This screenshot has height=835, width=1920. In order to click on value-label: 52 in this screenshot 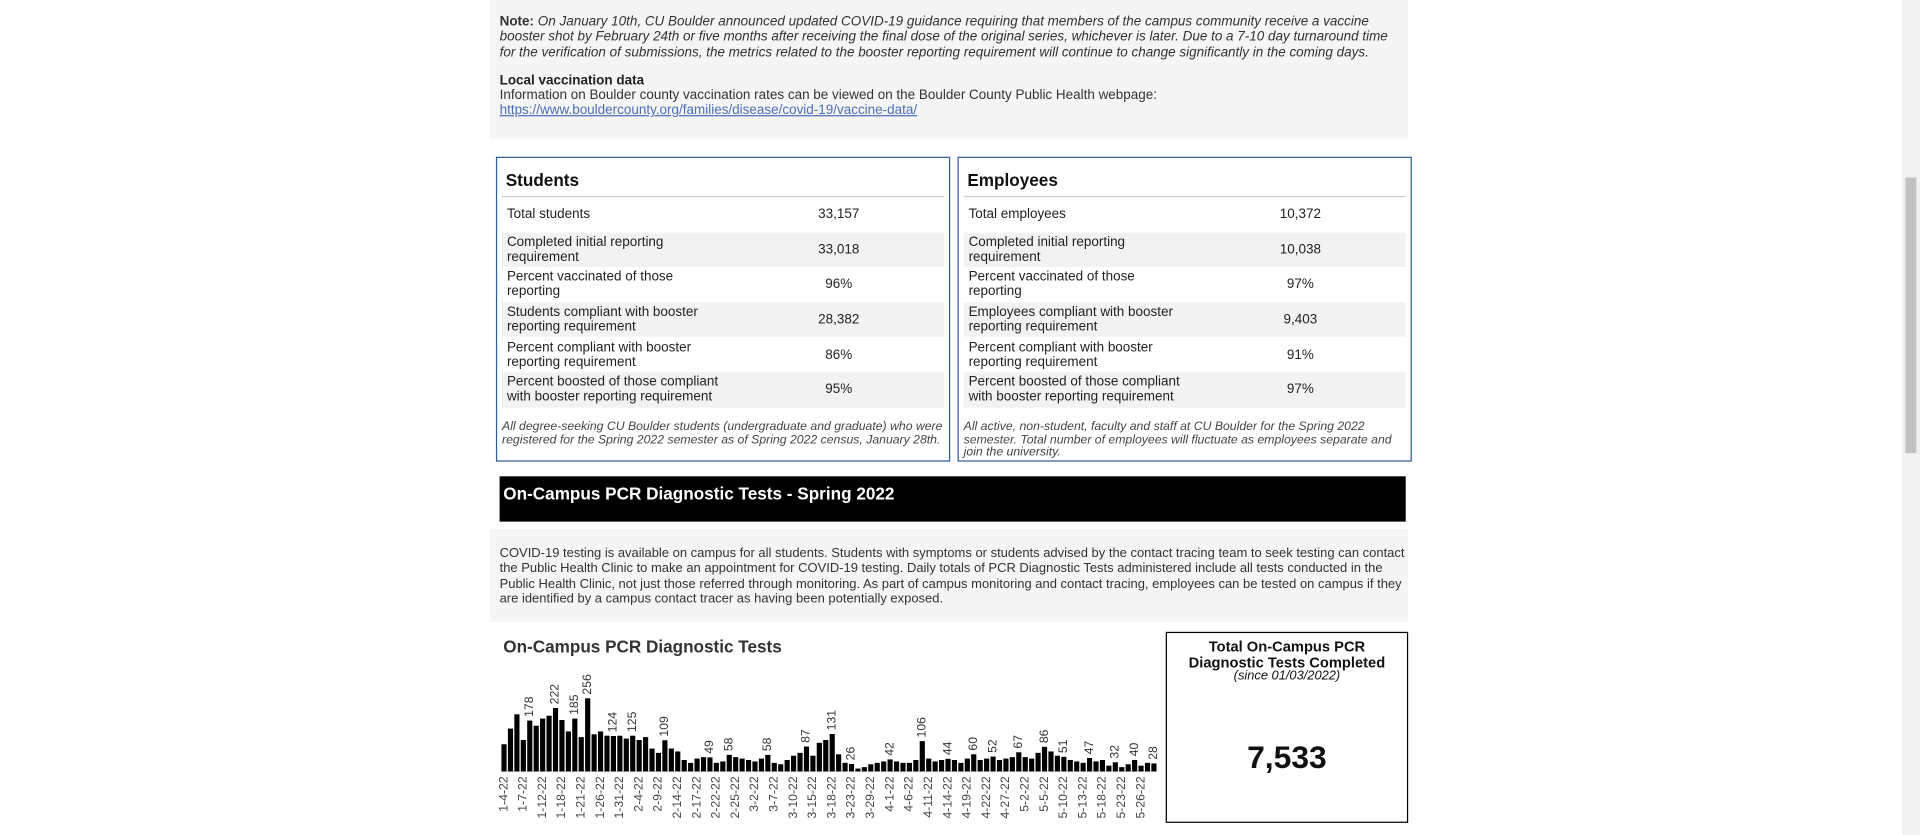, I will do `click(992, 746)`.